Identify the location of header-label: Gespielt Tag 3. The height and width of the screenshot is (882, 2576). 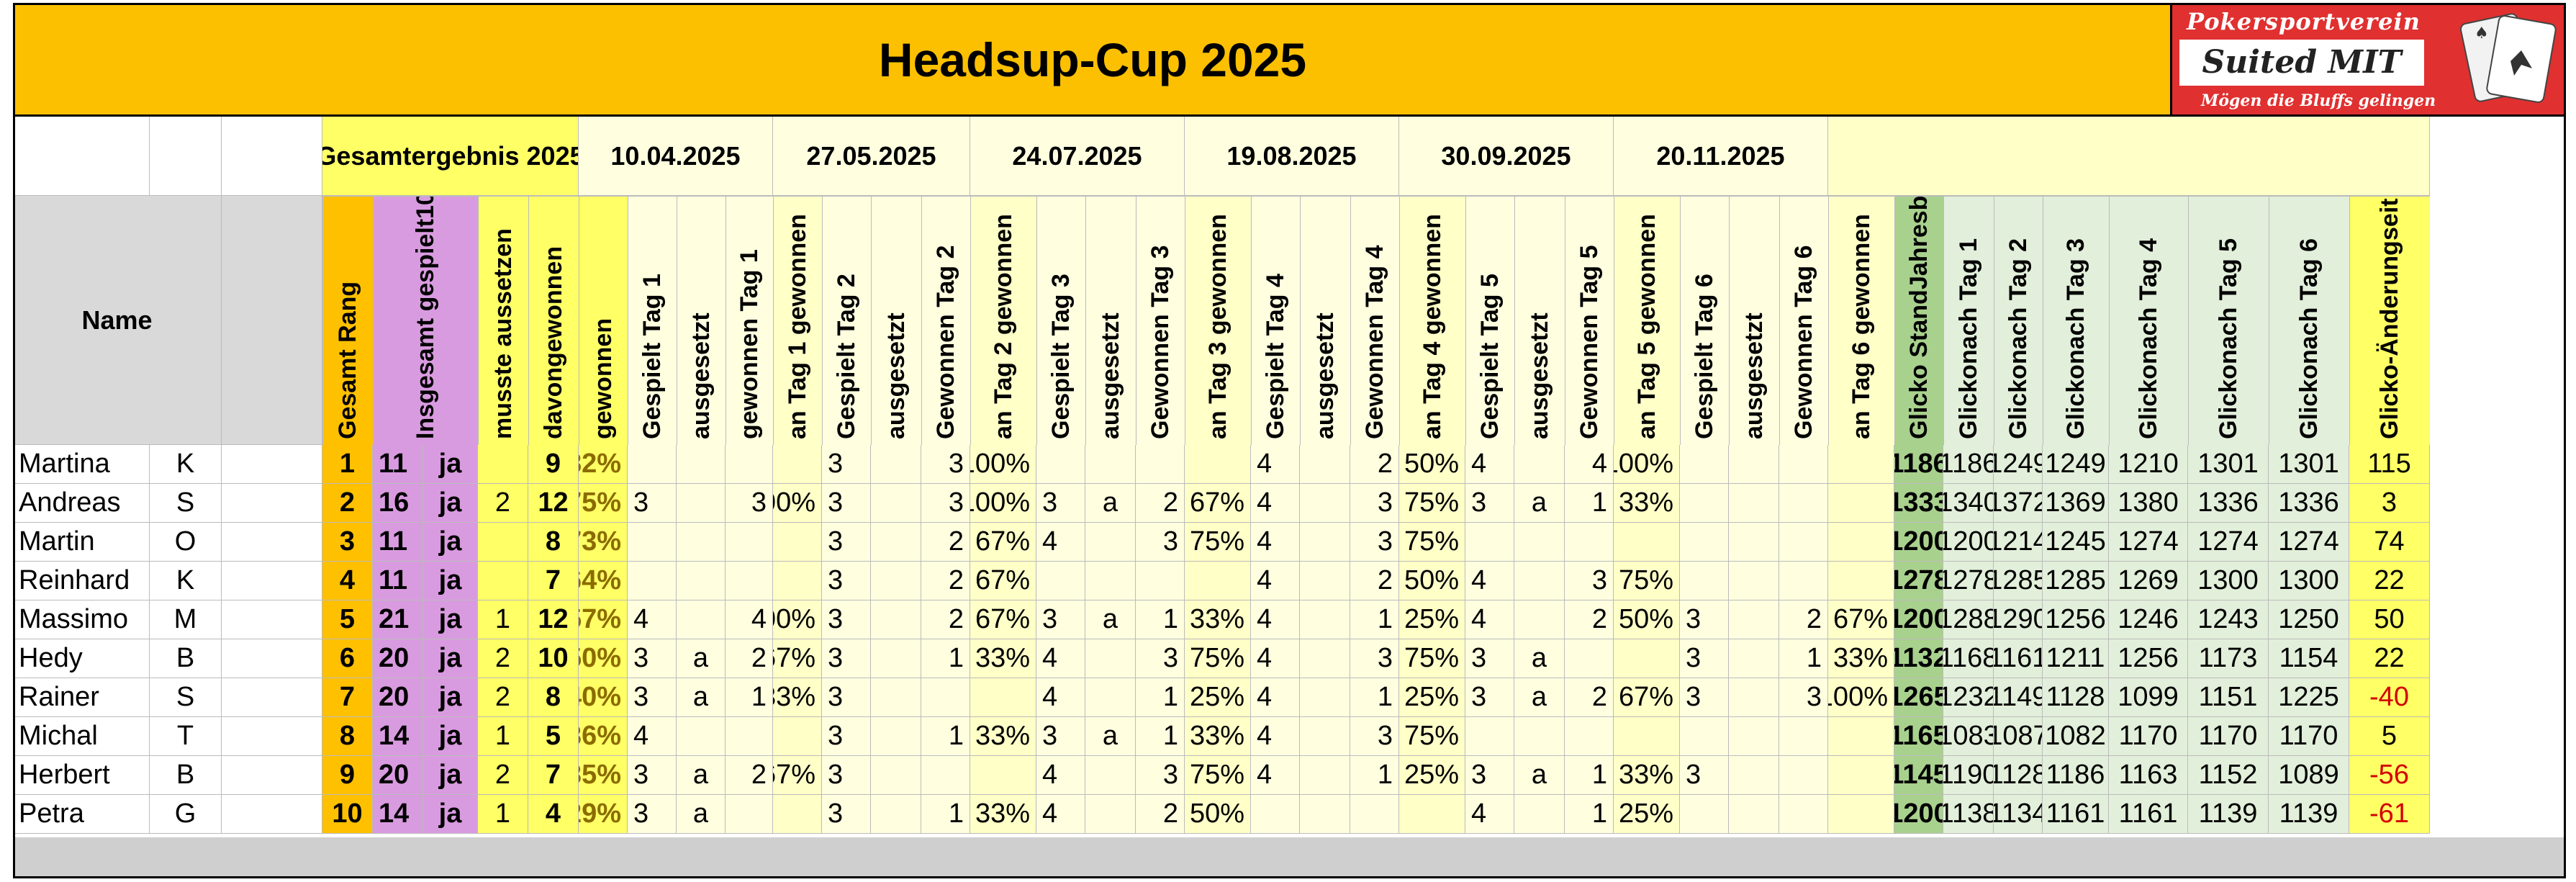
(1061, 356).